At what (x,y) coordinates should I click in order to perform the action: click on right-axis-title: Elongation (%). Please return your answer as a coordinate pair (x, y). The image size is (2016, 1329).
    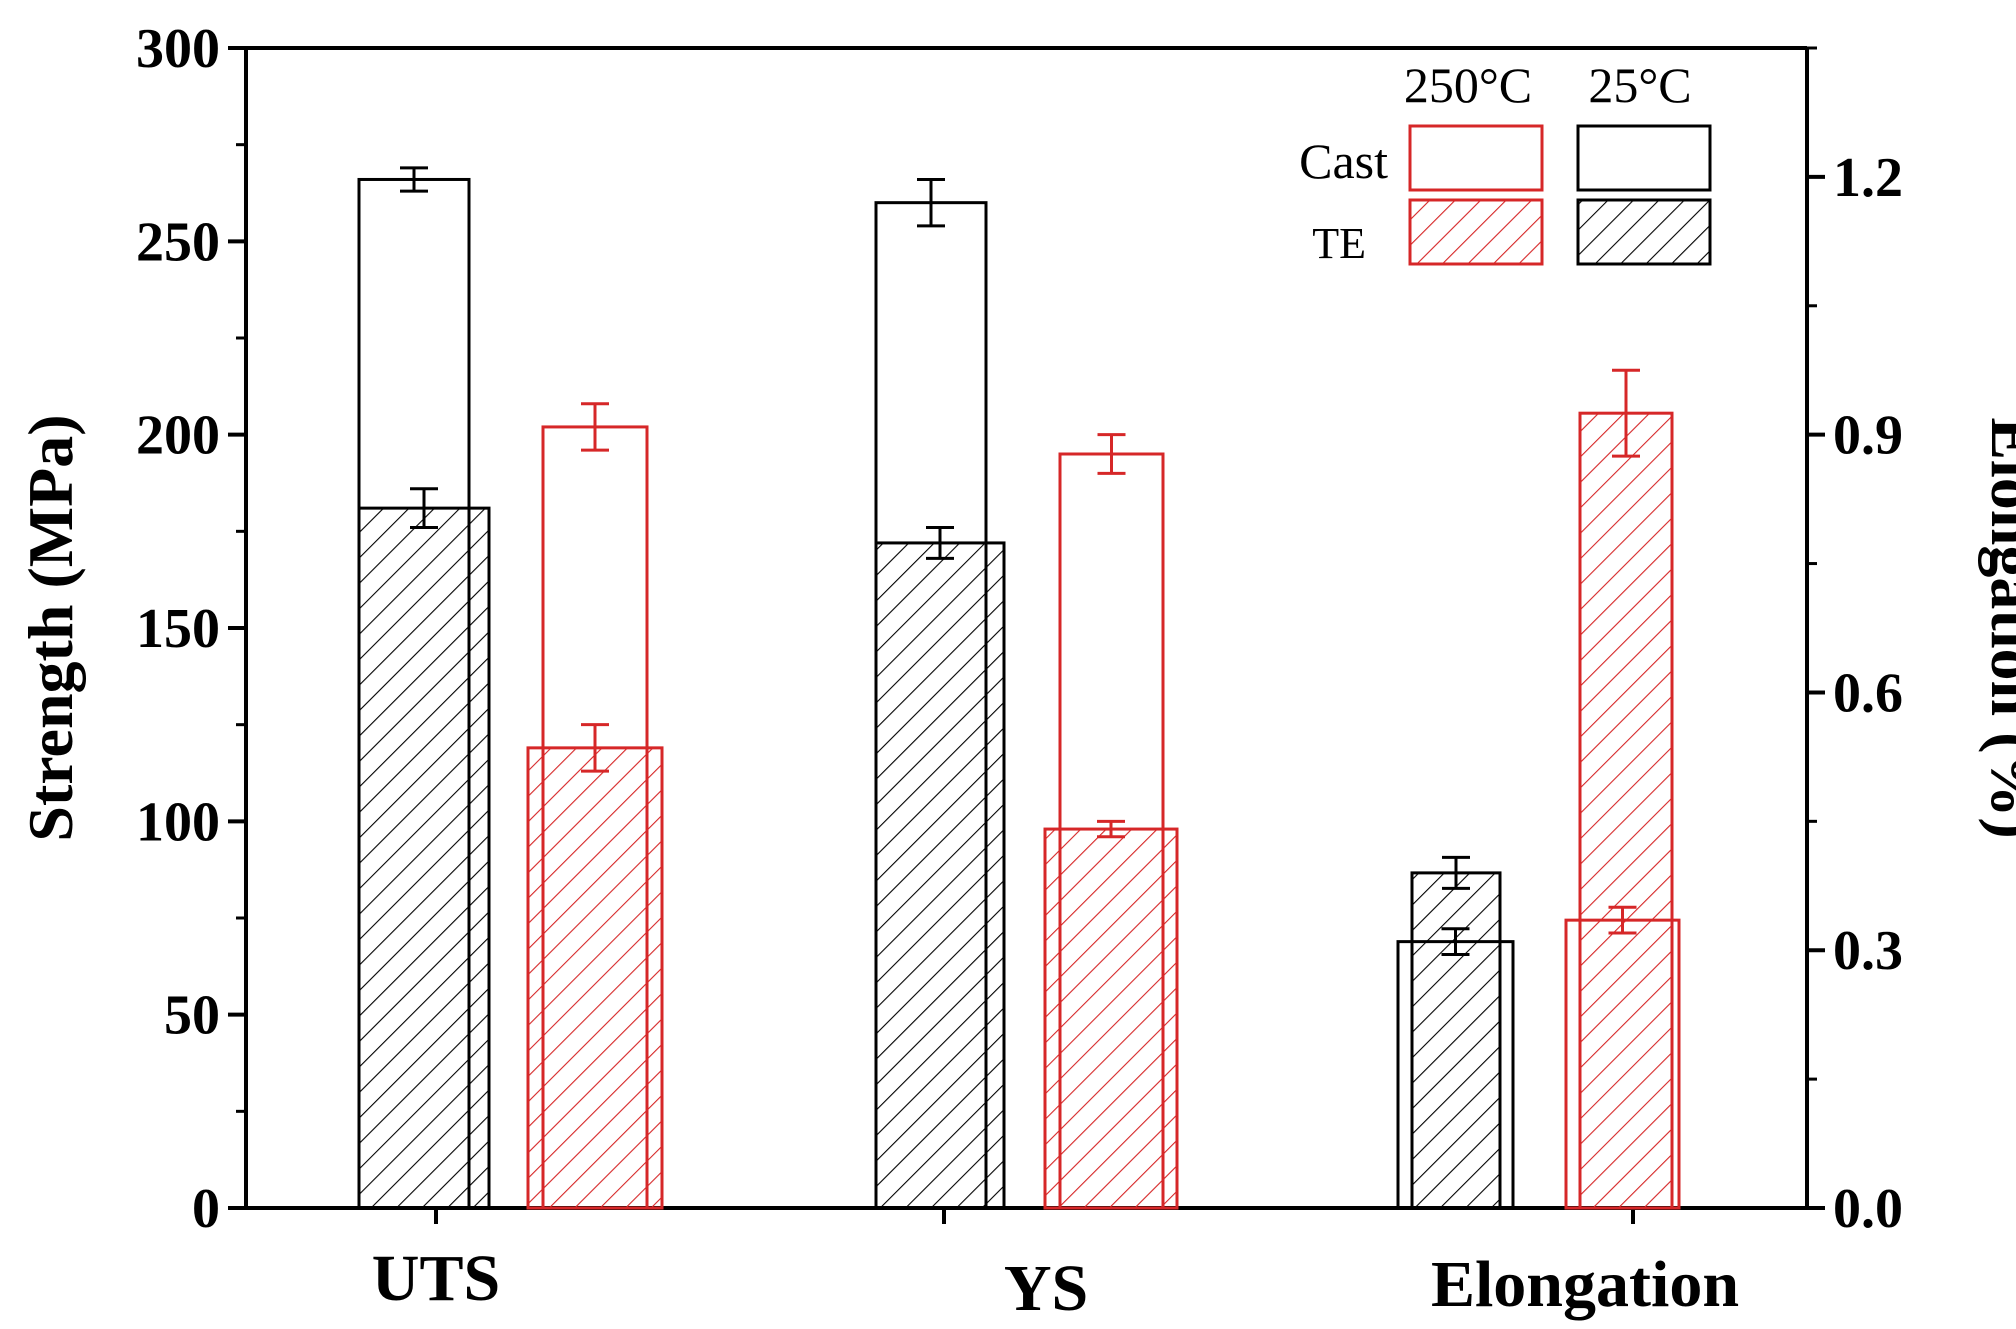
    Looking at the image, I should click on (1997, 627).